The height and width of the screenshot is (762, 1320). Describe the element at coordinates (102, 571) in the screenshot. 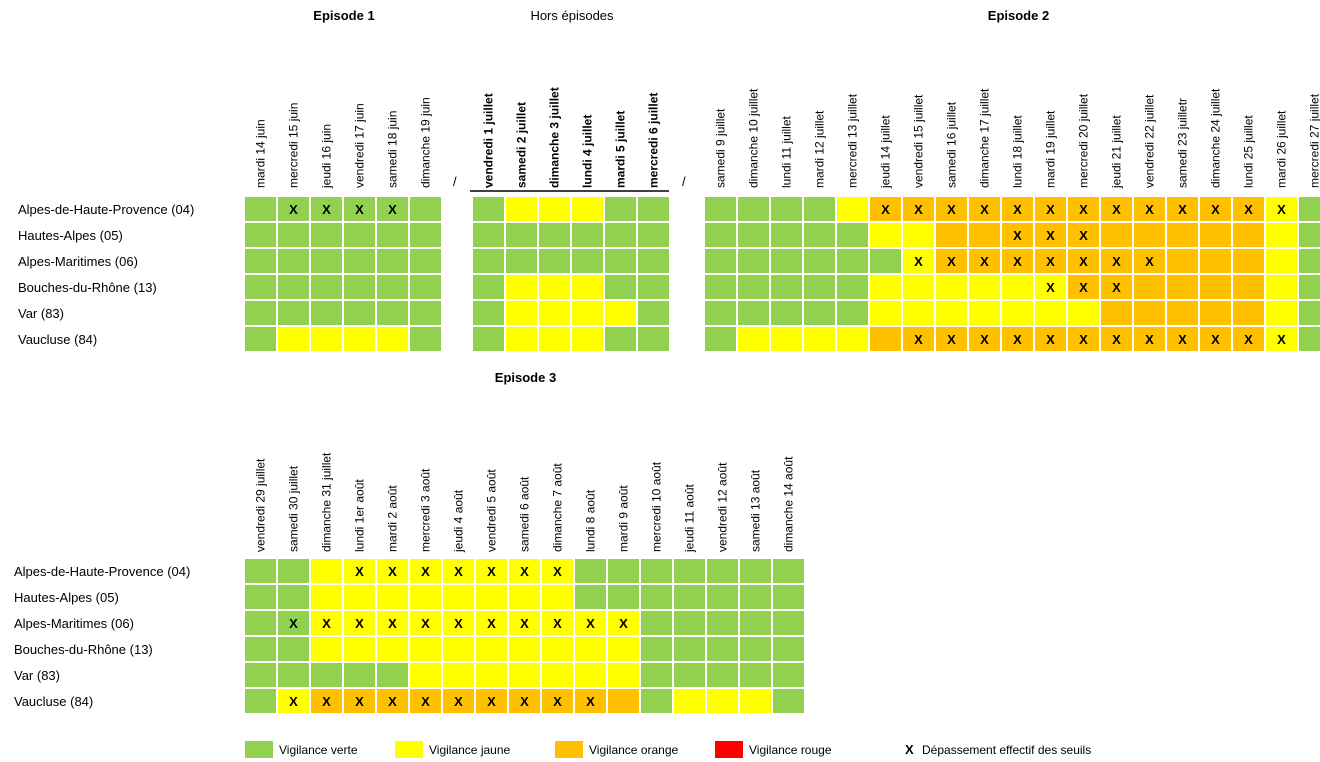

I see `department-label: Alpes-de-Haute-Provence (04)` at that location.